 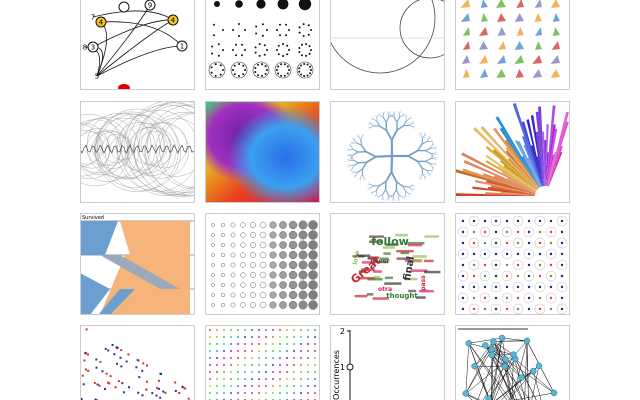 I want to click on node-label: 5, so click(x=97, y=77).